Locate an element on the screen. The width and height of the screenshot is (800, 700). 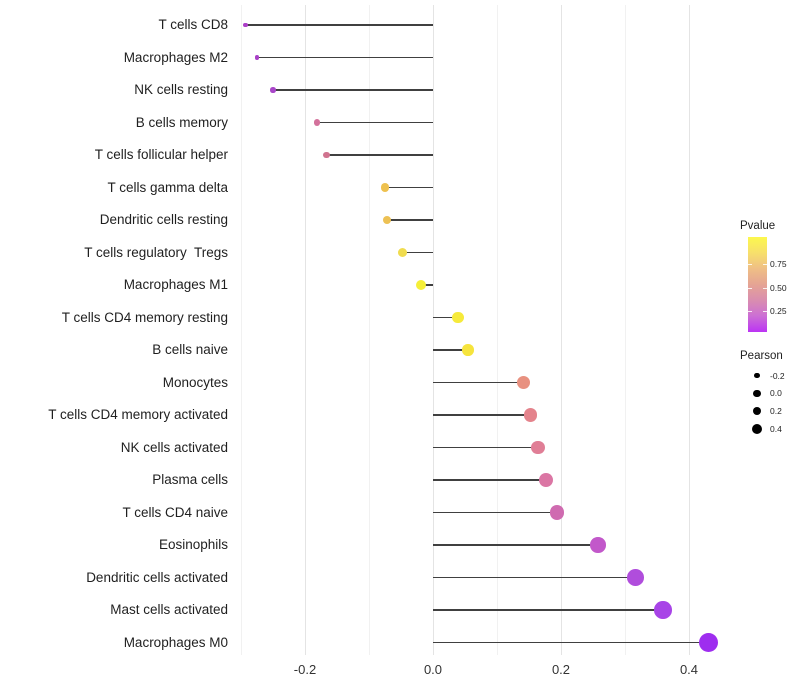
pearson-size-label: -0.2 is located at coordinates (777, 375).